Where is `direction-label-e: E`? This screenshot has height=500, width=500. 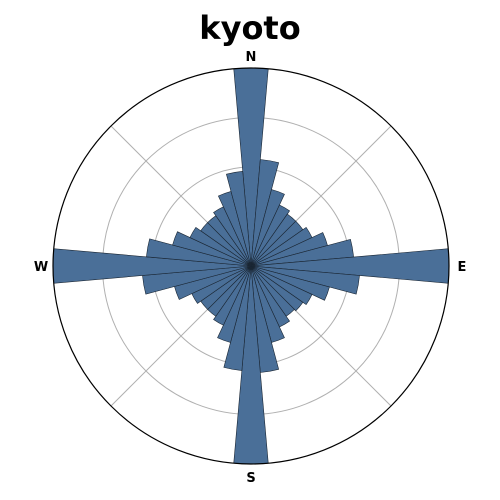 direction-label-e: E is located at coordinates (462, 267).